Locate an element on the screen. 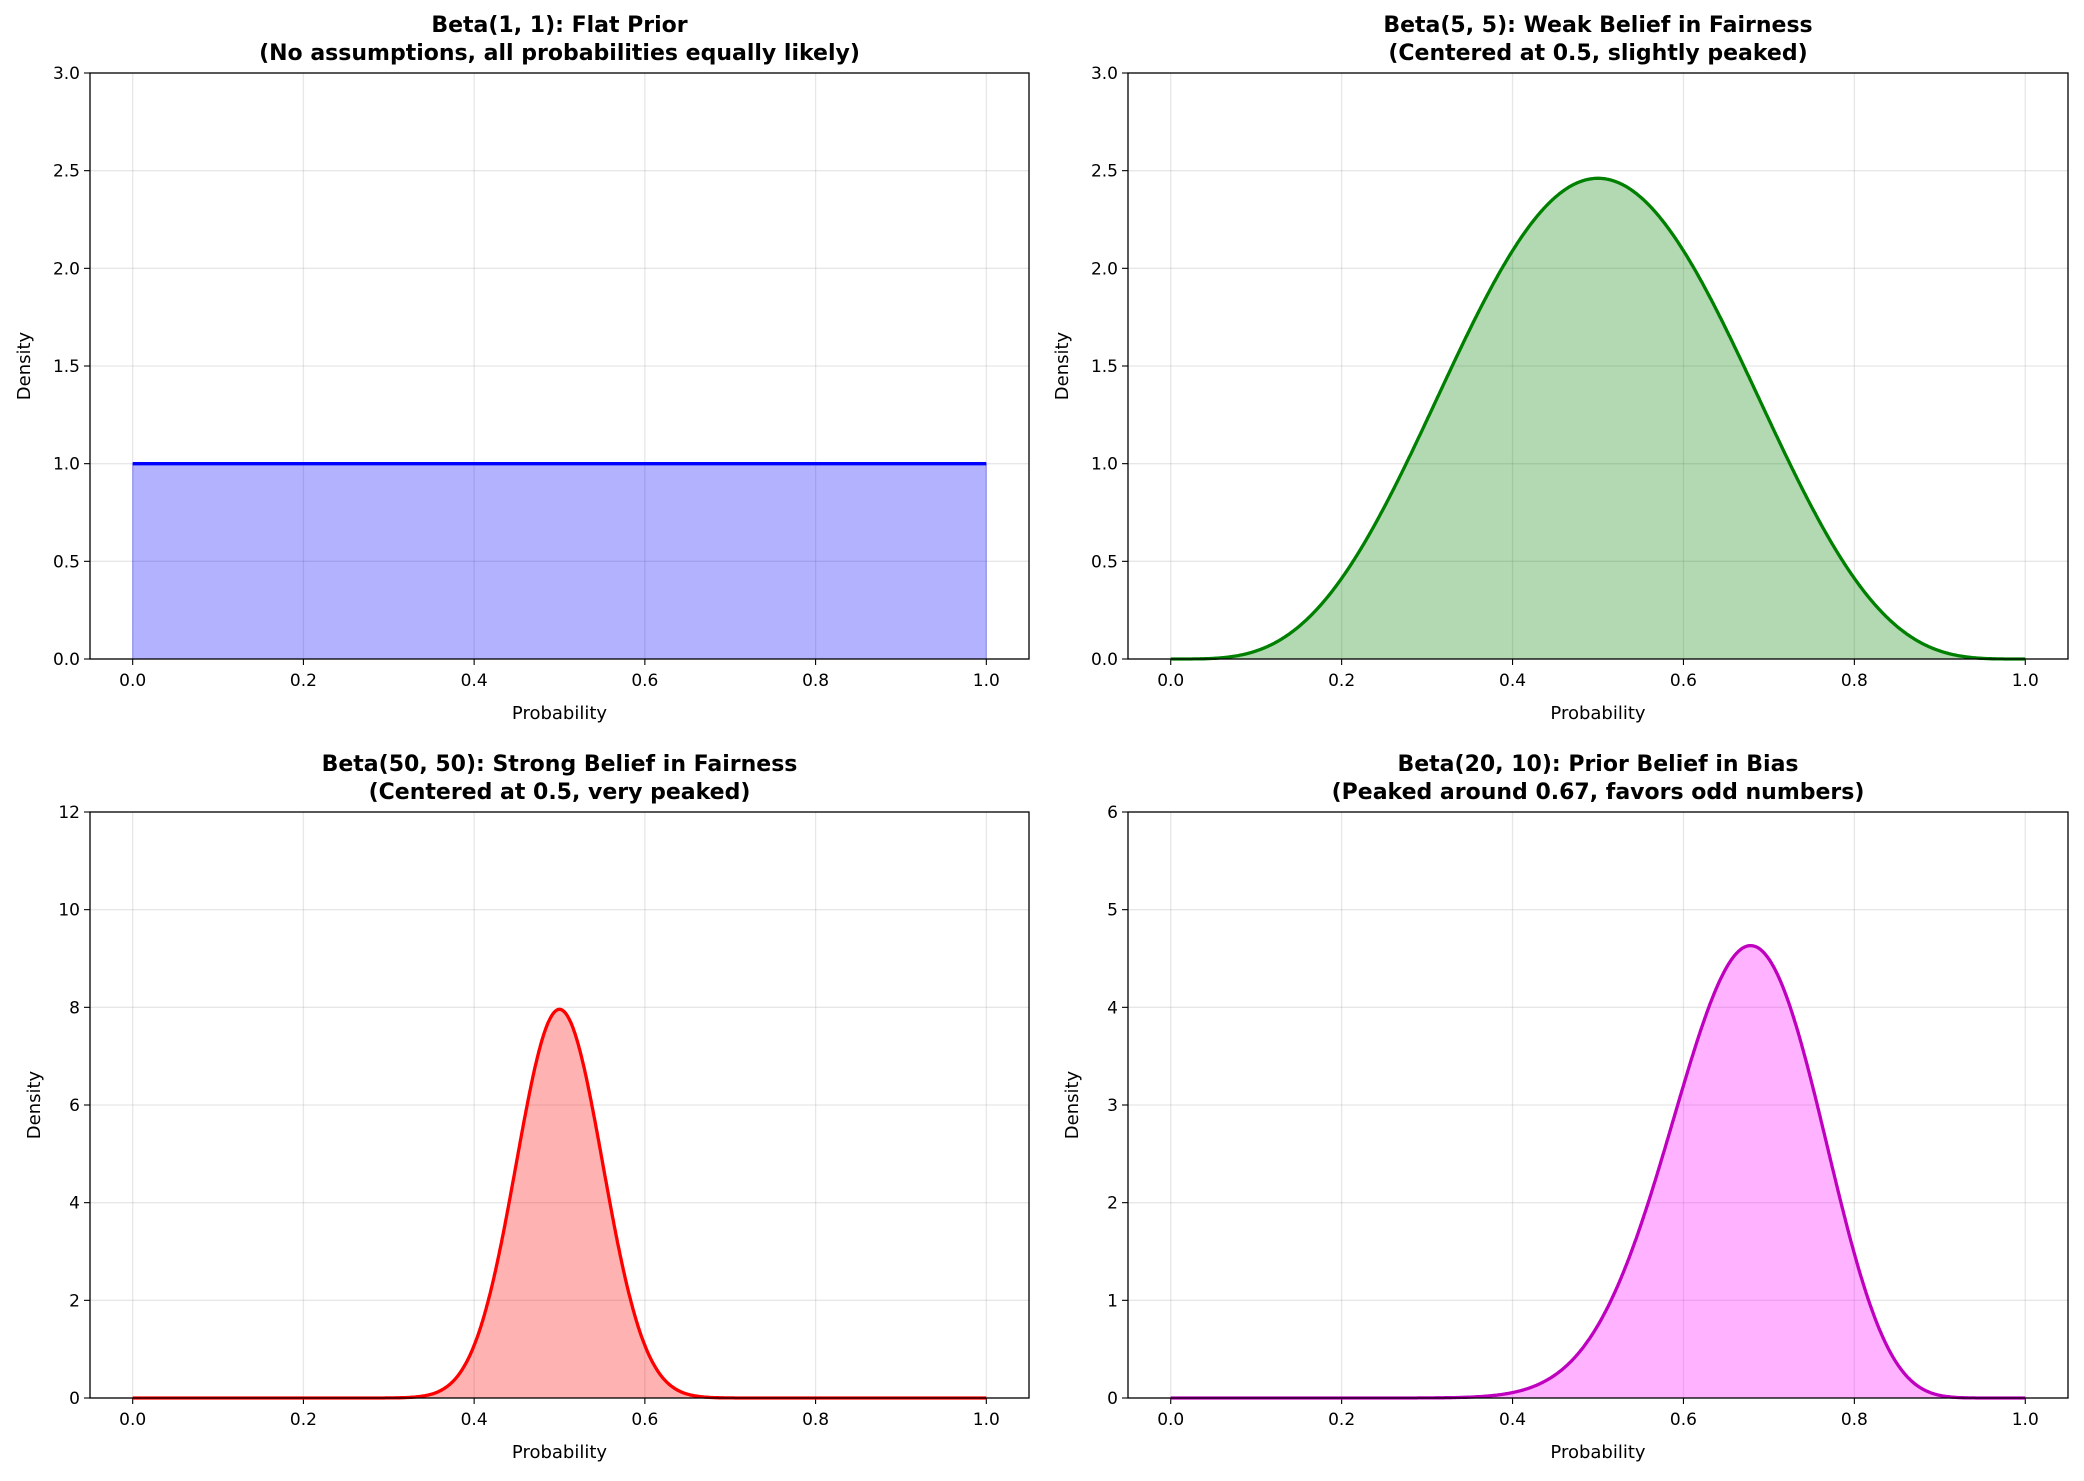 This screenshot has height=1481, width=2084. density-line is located at coordinates (1598, 418).